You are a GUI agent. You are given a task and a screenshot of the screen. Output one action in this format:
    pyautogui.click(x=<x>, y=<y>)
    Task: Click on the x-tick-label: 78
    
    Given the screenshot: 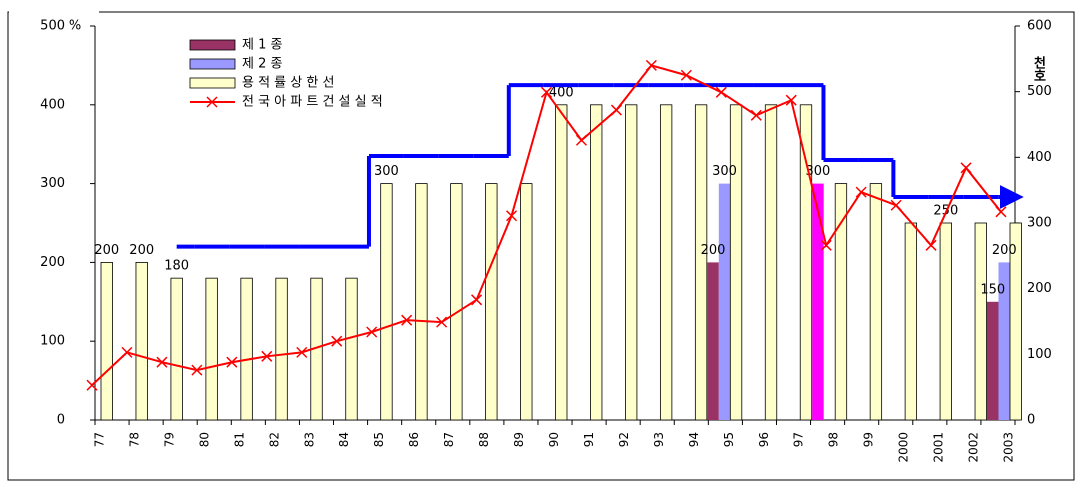 What is the action you would take?
    pyautogui.click(x=134, y=439)
    